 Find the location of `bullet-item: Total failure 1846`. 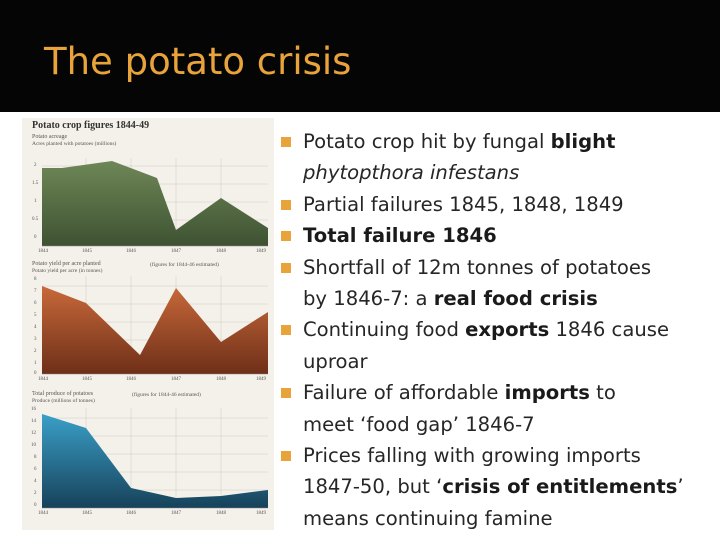

bullet-item: Total failure 1846 is located at coordinates (495, 235).